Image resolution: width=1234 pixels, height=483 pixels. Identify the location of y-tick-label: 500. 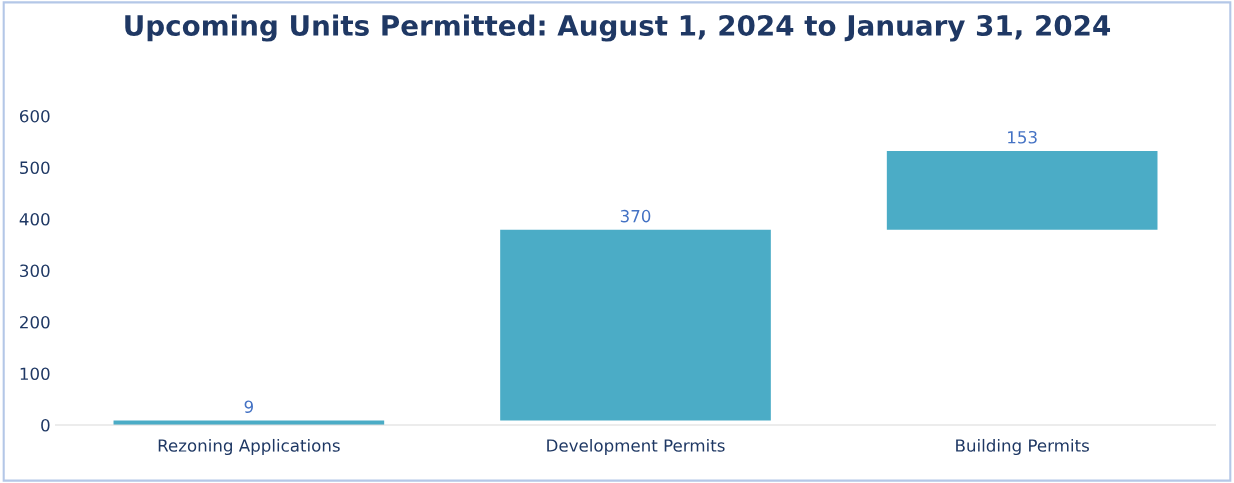
(35, 168).